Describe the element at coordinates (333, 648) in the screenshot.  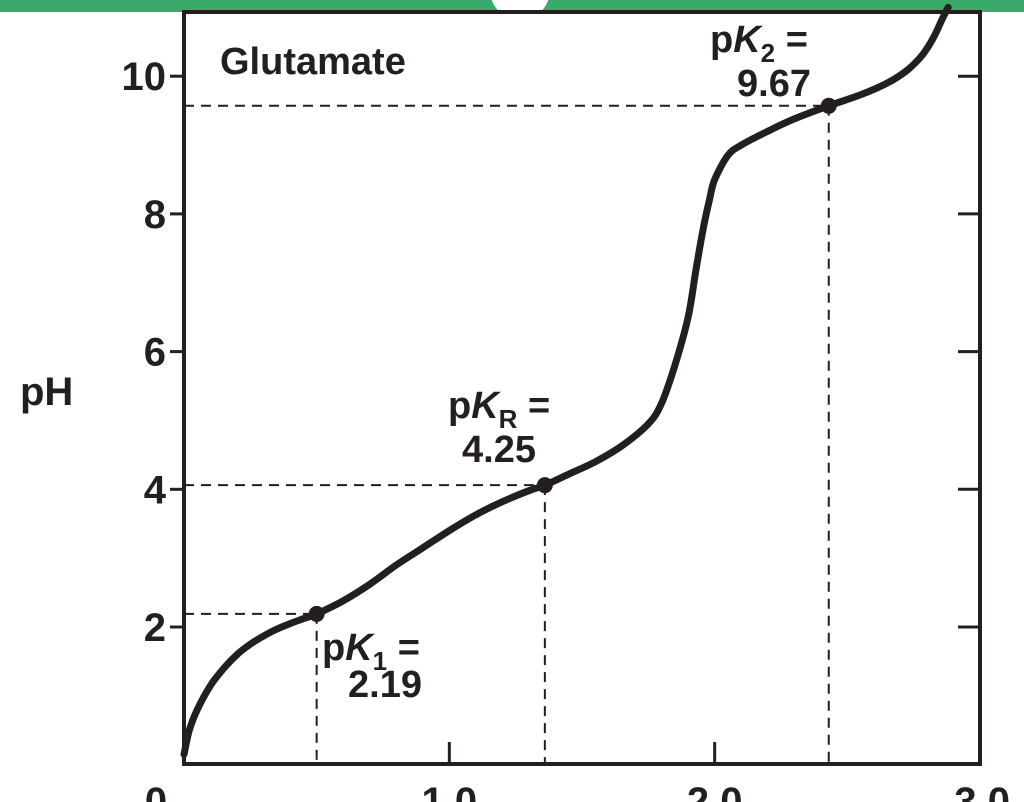
I see `pk1-prefix: p` at that location.